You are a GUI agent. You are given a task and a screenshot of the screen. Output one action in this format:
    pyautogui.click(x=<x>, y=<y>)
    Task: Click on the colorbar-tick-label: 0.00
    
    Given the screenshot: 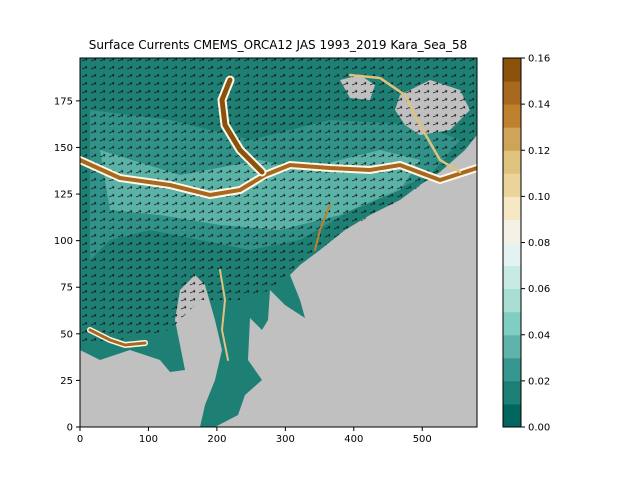 What is the action you would take?
    pyautogui.click(x=539, y=428)
    